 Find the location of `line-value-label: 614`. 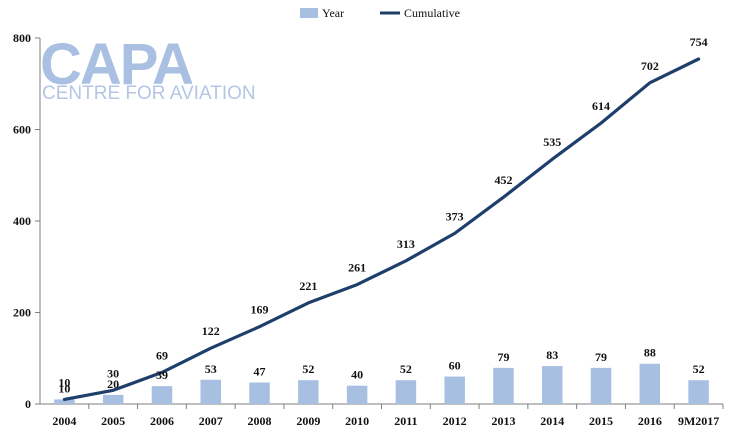

line-value-label: 614 is located at coordinates (601, 106).